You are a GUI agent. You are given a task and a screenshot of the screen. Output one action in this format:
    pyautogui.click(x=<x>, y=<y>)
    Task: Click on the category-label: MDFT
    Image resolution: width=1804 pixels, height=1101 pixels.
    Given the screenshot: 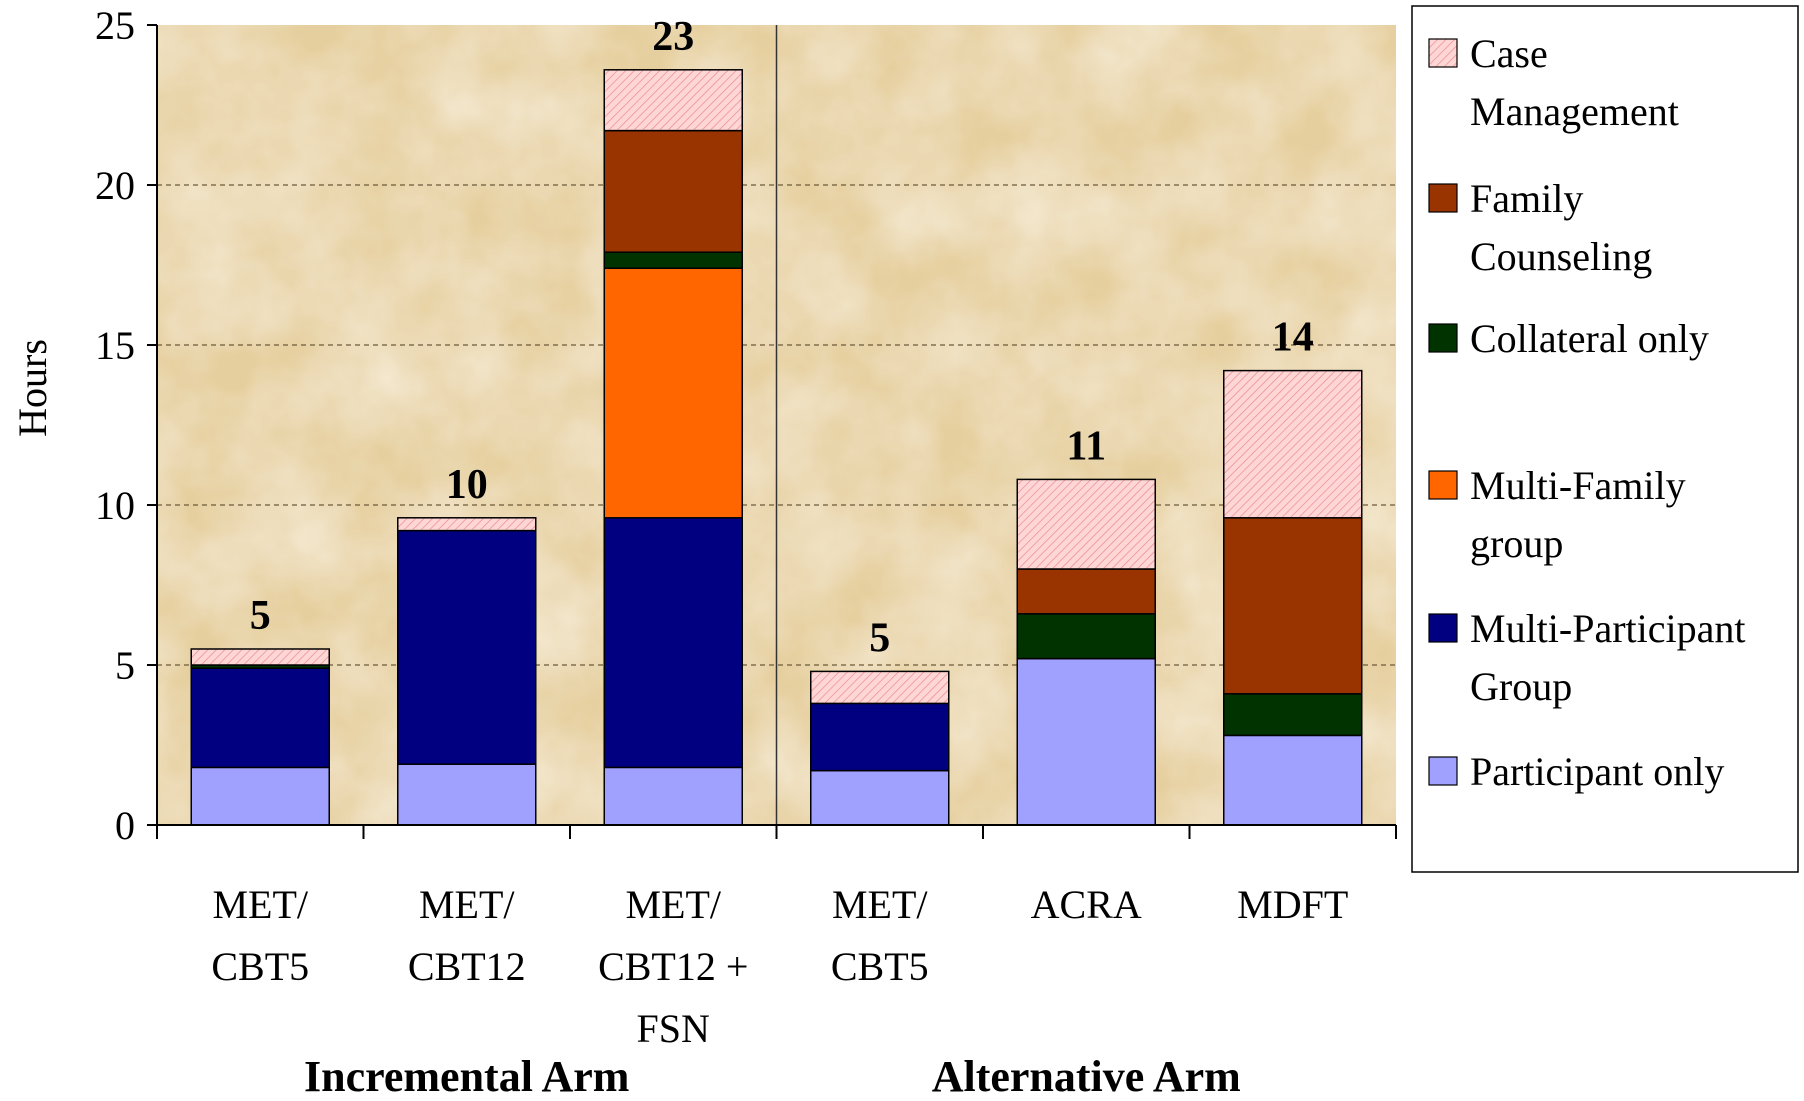 What is the action you would take?
    pyautogui.click(x=1292, y=904)
    